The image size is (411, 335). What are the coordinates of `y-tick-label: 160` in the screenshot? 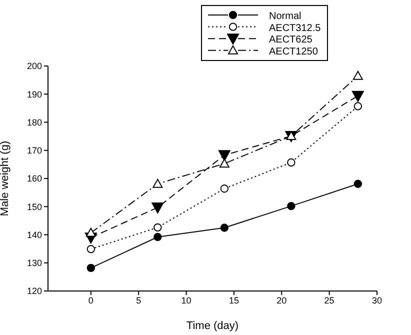 It's located at (34, 179).